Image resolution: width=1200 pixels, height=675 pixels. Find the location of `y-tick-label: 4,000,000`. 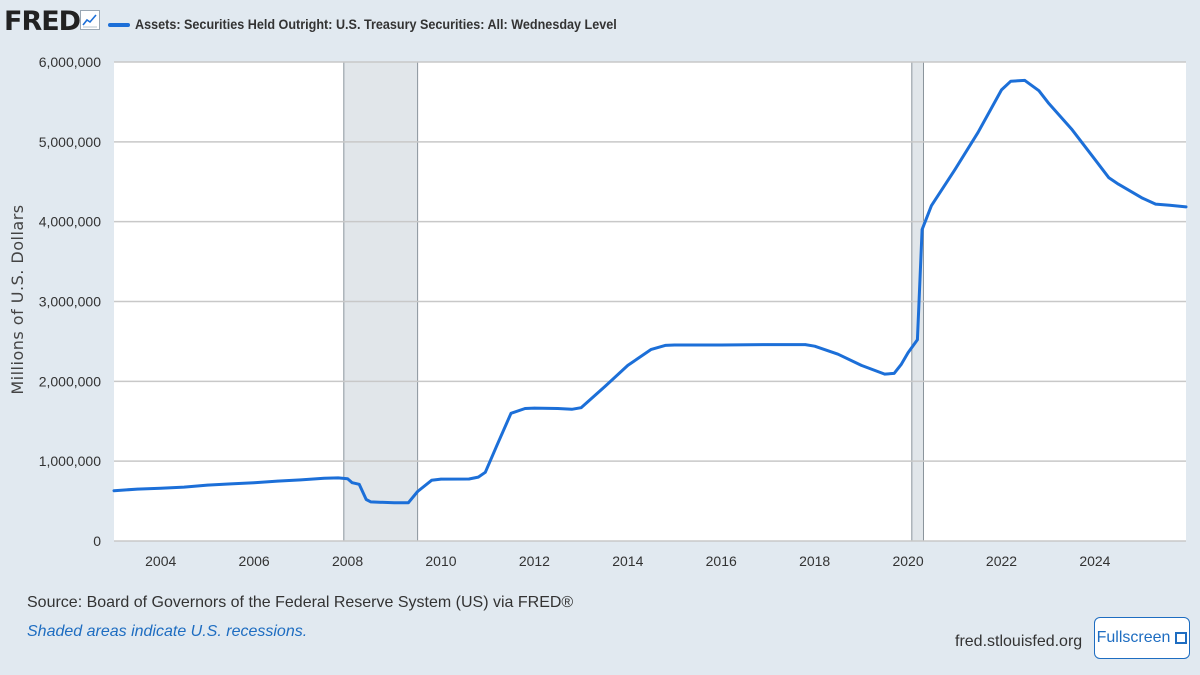

y-tick-label: 4,000,000 is located at coordinates (70, 222).